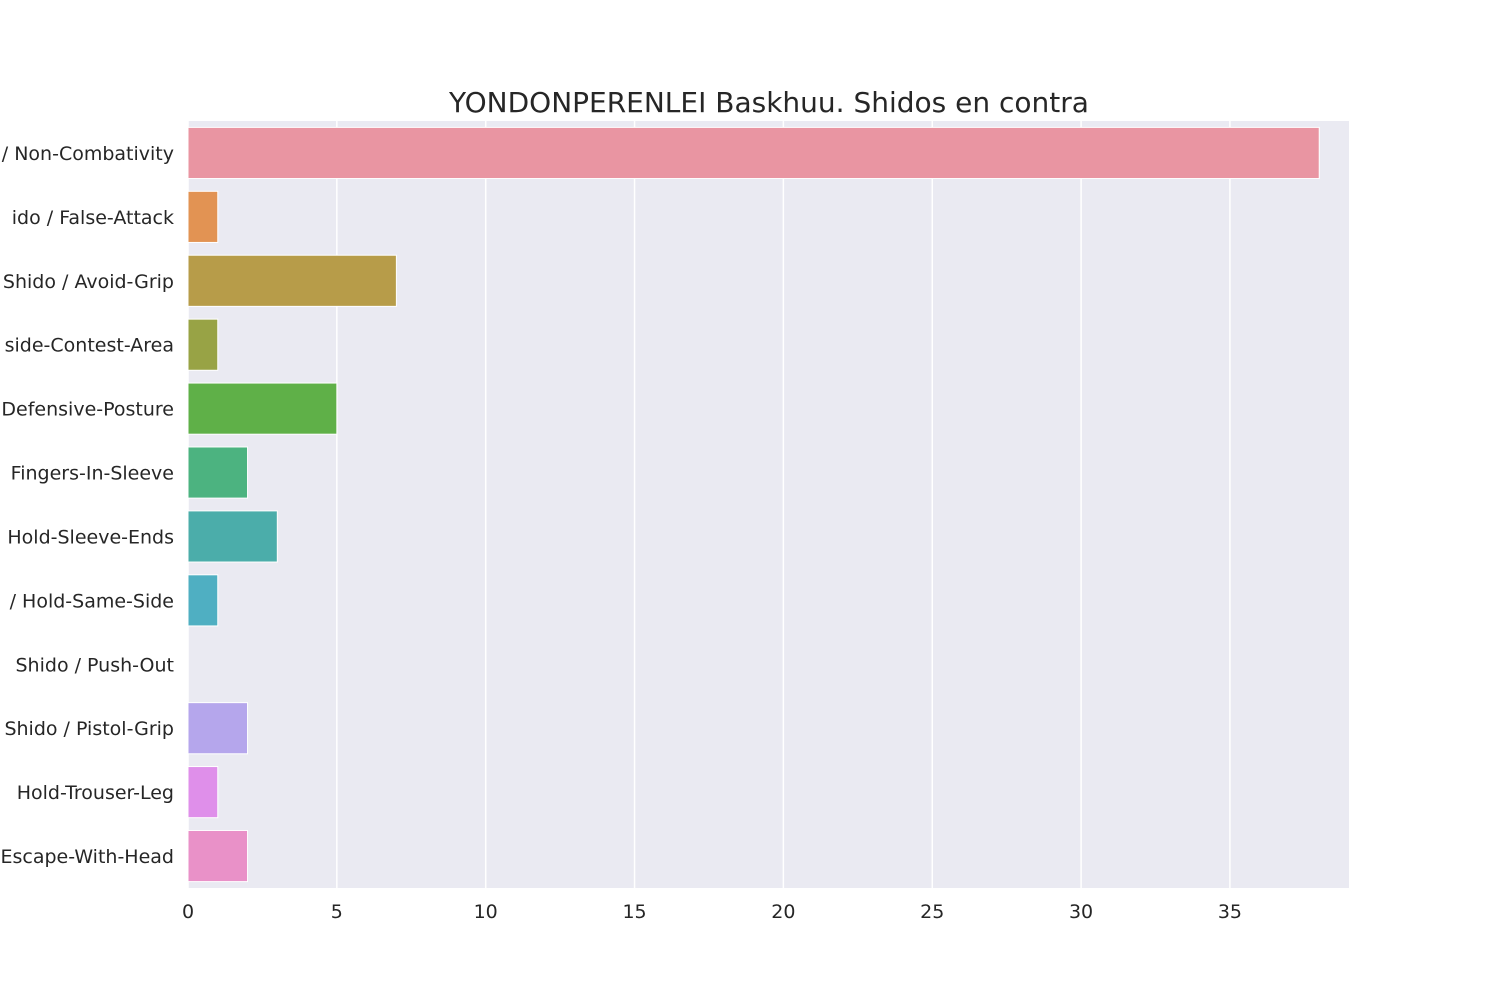 The height and width of the screenshot is (1000, 1500). Describe the element at coordinates (89, 729) in the screenshot. I see `y-tick-label: Shido / Pistol-Grip` at that location.